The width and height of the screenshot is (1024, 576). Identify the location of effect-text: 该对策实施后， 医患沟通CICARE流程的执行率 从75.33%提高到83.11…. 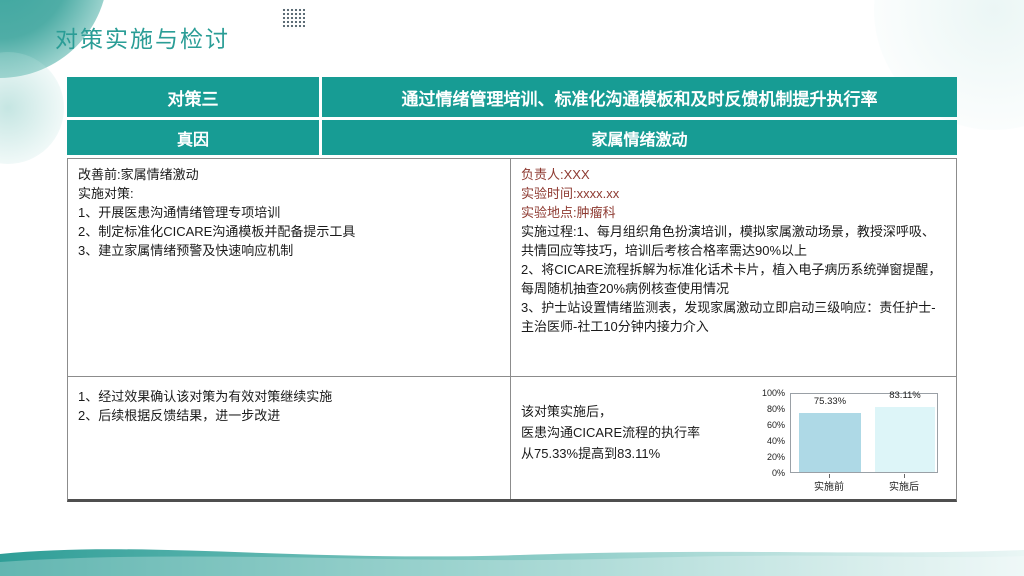
(640, 432).